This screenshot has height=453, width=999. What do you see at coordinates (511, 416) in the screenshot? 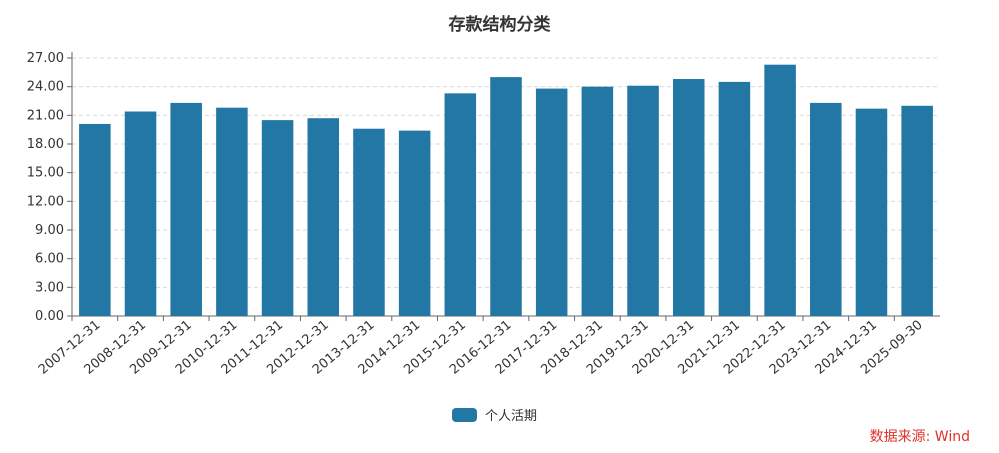
I see `legend-label: 个人活期` at bounding box center [511, 416].